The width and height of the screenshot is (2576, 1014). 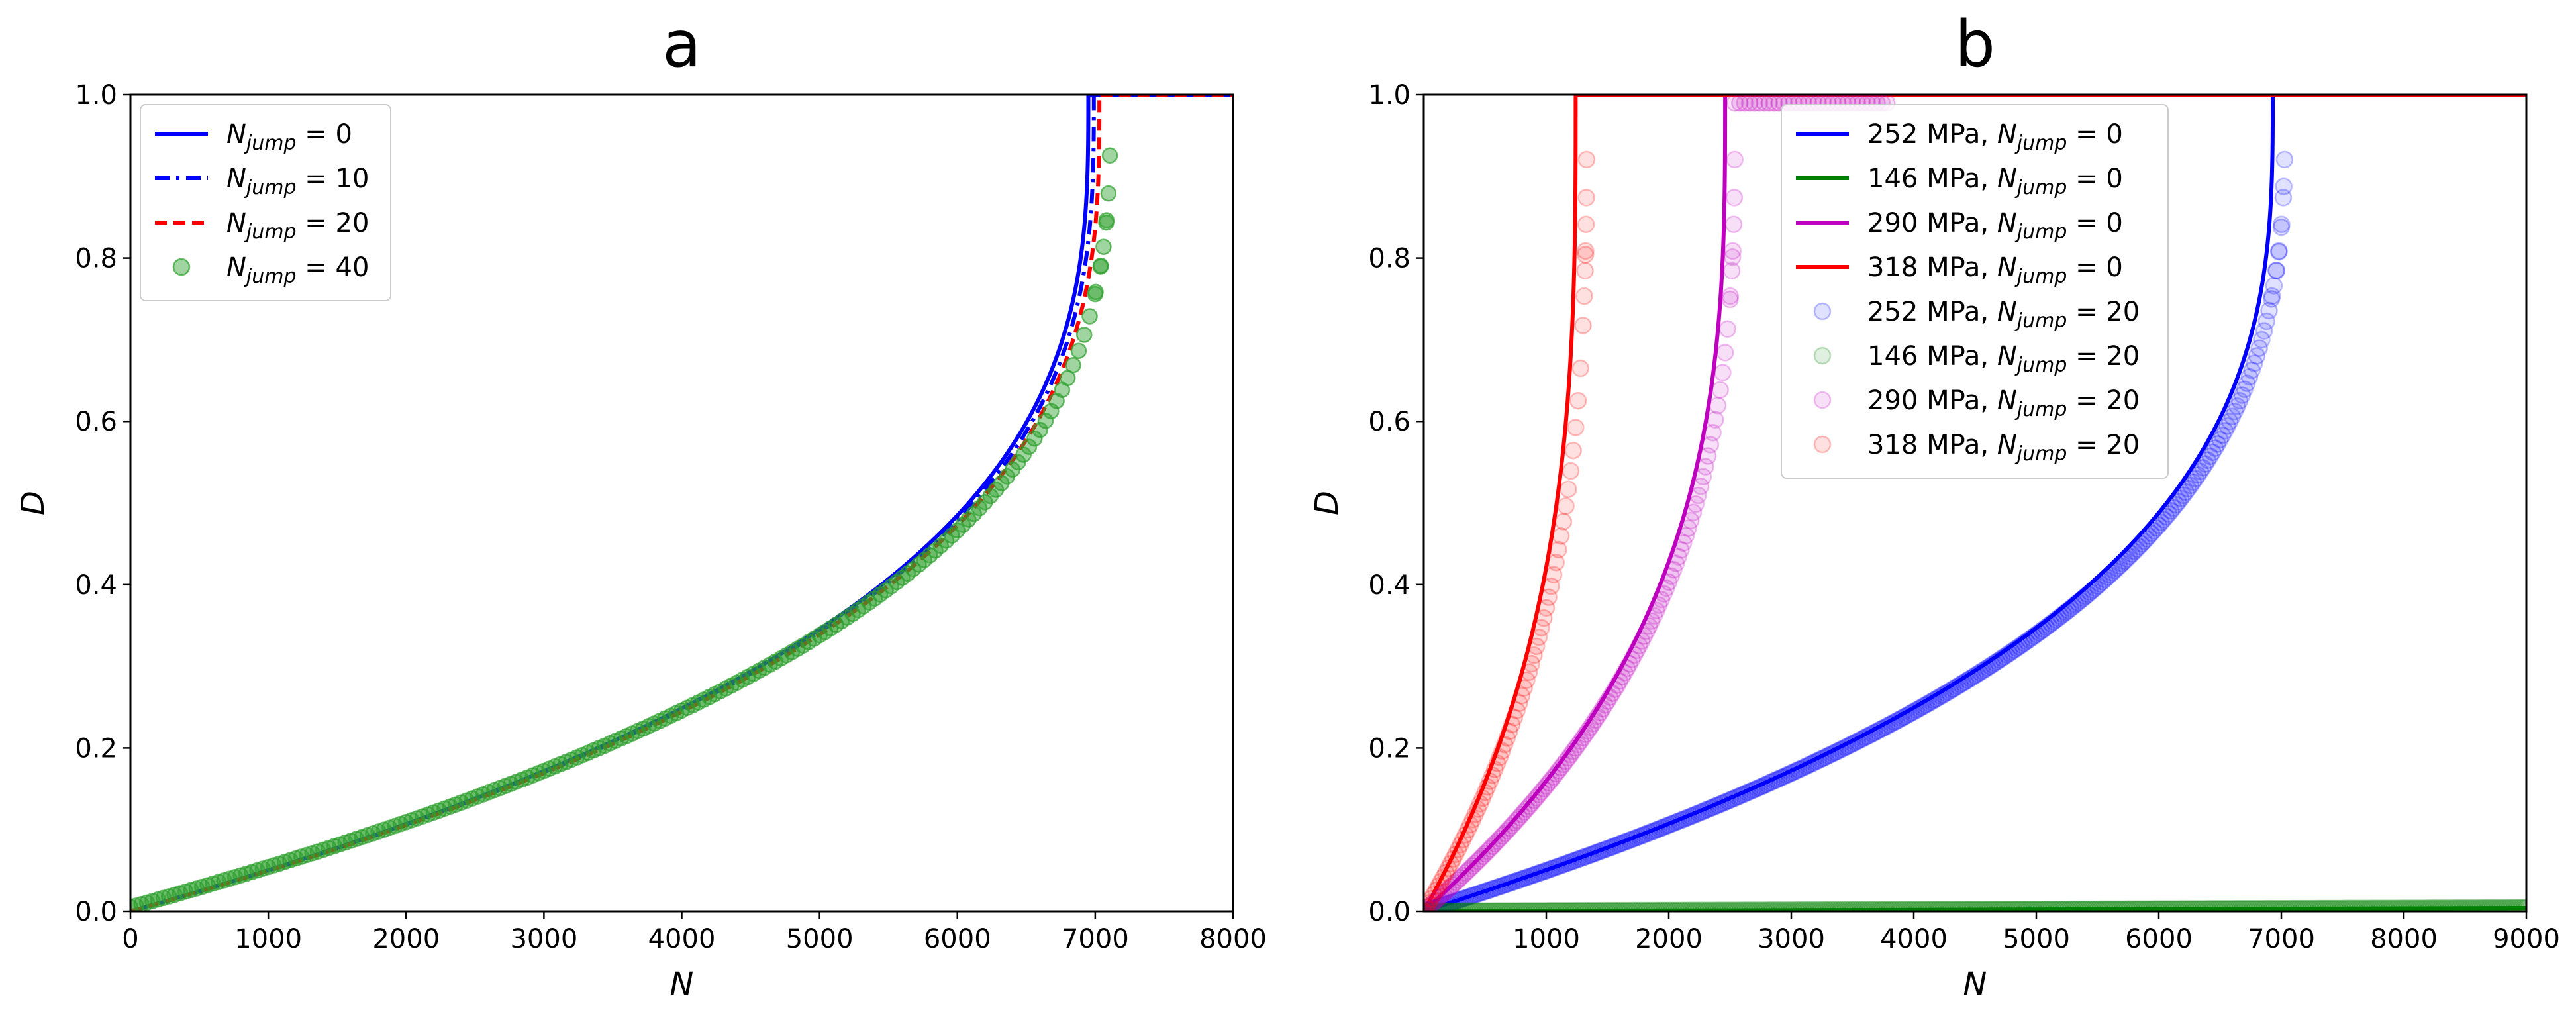 What do you see at coordinates (181, 267) in the screenshot?
I see `legend-marker` at bounding box center [181, 267].